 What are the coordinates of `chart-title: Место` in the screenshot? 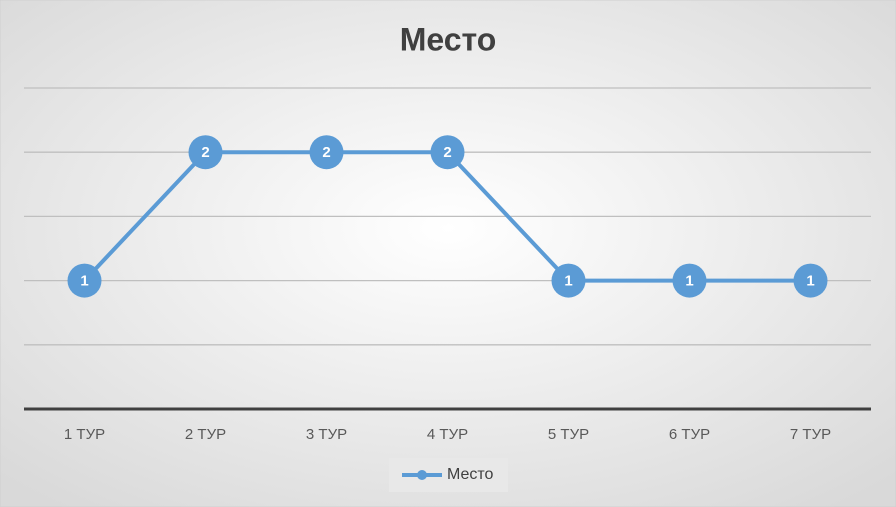 It's located at (448, 39).